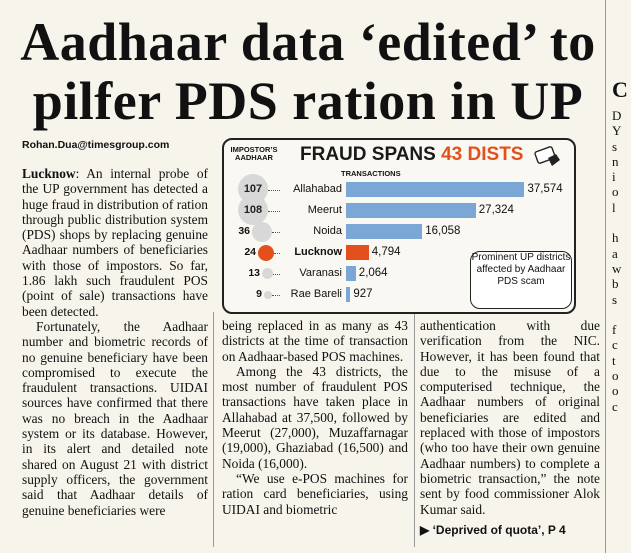 The width and height of the screenshot is (631, 553). What do you see at coordinates (318, 252) in the screenshot?
I see `district-label: Lucknow` at bounding box center [318, 252].